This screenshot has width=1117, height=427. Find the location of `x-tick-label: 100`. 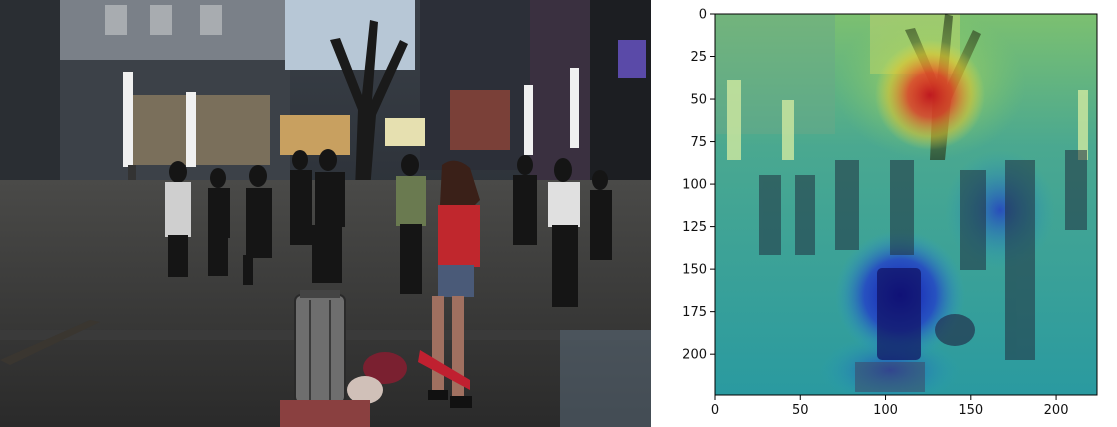

x-tick-label: 100 is located at coordinates (885, 410).